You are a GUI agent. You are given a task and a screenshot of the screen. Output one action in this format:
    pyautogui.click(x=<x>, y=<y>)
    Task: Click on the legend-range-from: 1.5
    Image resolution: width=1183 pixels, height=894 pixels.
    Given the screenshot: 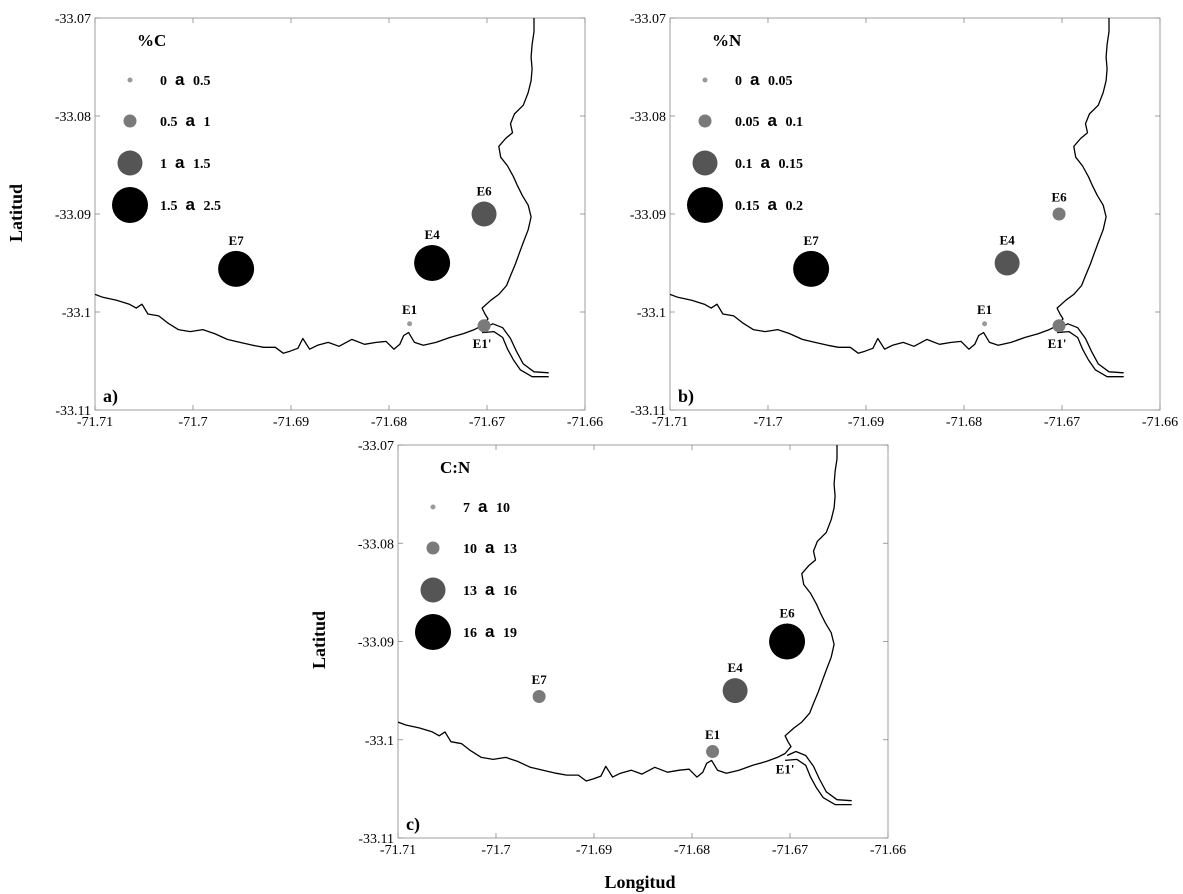 What is the action you would take?
    pyautogui.click(x=169, y=206)
    